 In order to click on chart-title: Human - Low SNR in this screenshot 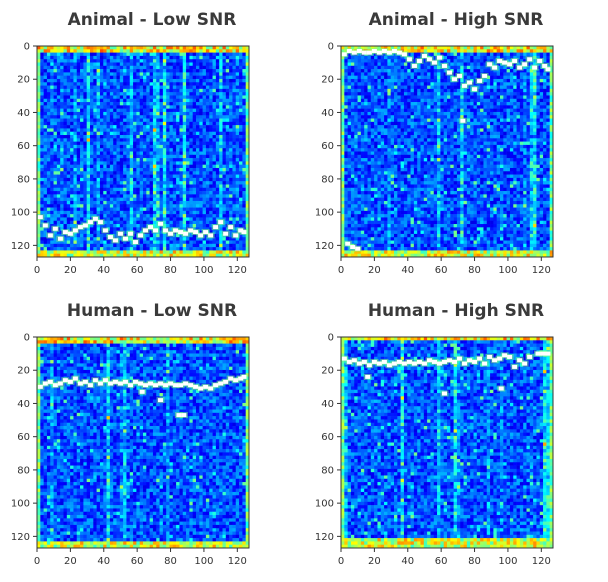, I will do `click(152, 311)`.